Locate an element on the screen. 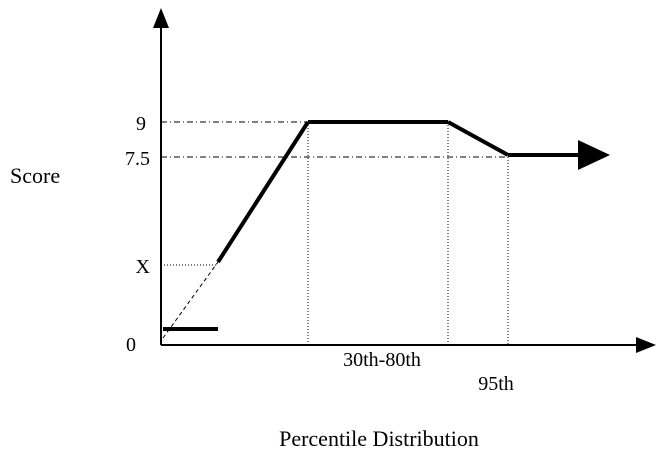 This screenshot has width=657, height=459. y-tick-9: 9 is located at coordinates (141, 124).